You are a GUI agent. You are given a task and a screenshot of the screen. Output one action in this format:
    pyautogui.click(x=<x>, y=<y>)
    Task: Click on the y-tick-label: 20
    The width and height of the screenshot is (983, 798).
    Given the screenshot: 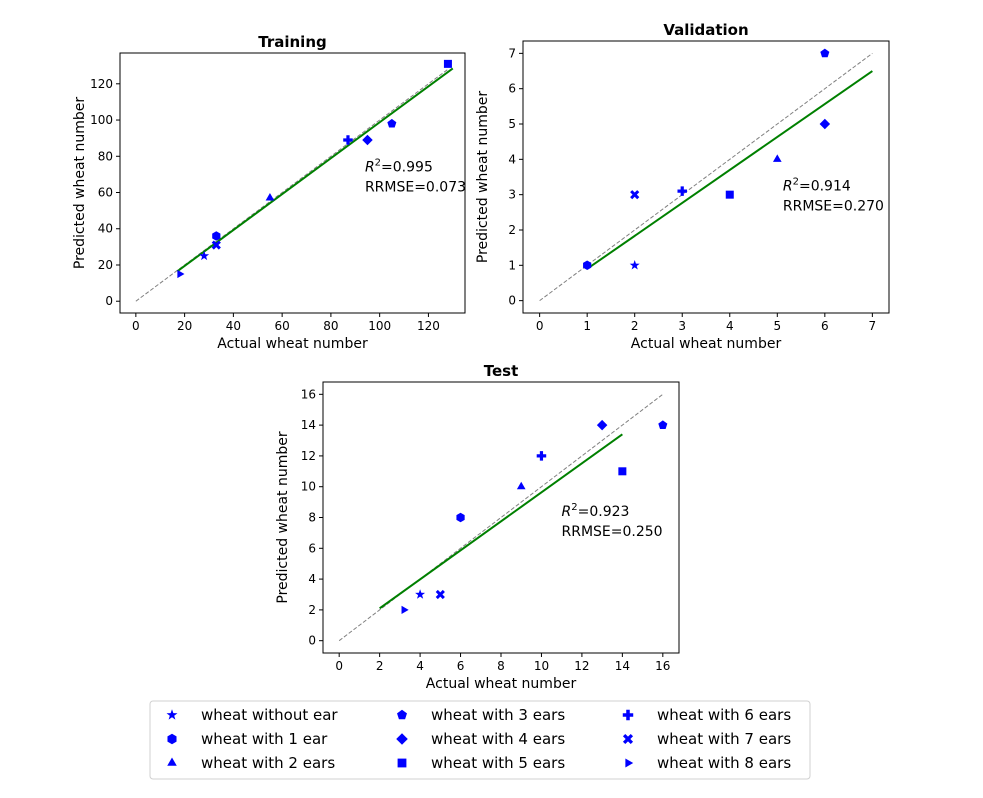 What is the action you would take?
    pyautogui.click(x=105, y=265)
    